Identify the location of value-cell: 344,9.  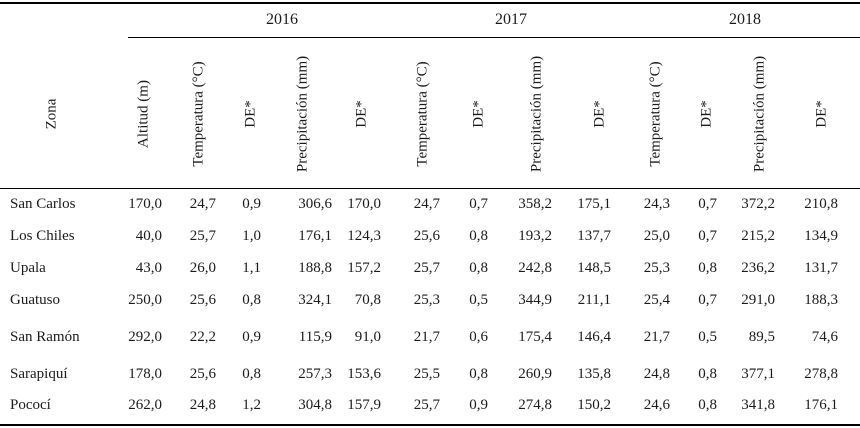
(535, 300).